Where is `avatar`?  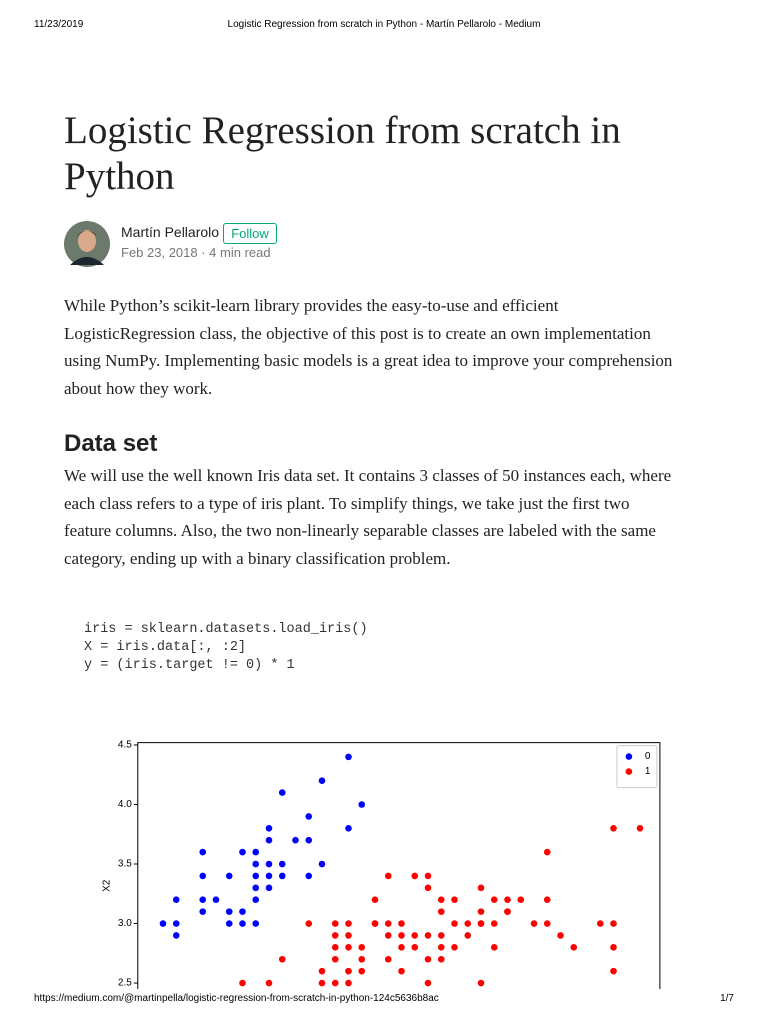
avatar is located at coordinates (87, 244).